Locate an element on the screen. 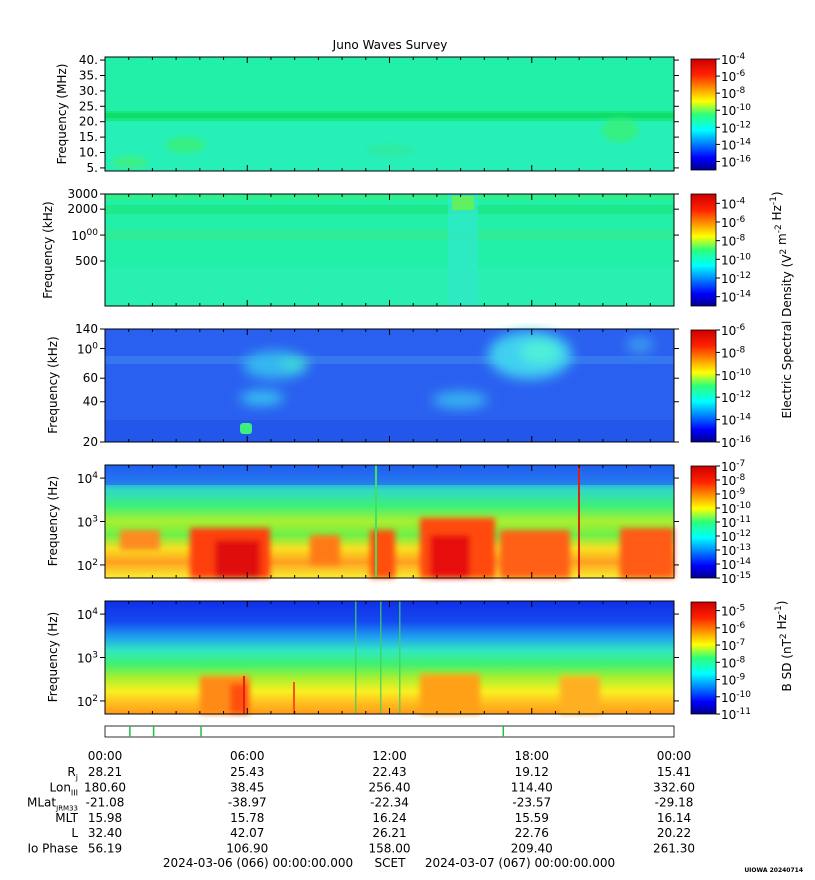 The width and height of the screenshot is (815, 880). footer-scet: SCET is located at coordinates (391, 863).